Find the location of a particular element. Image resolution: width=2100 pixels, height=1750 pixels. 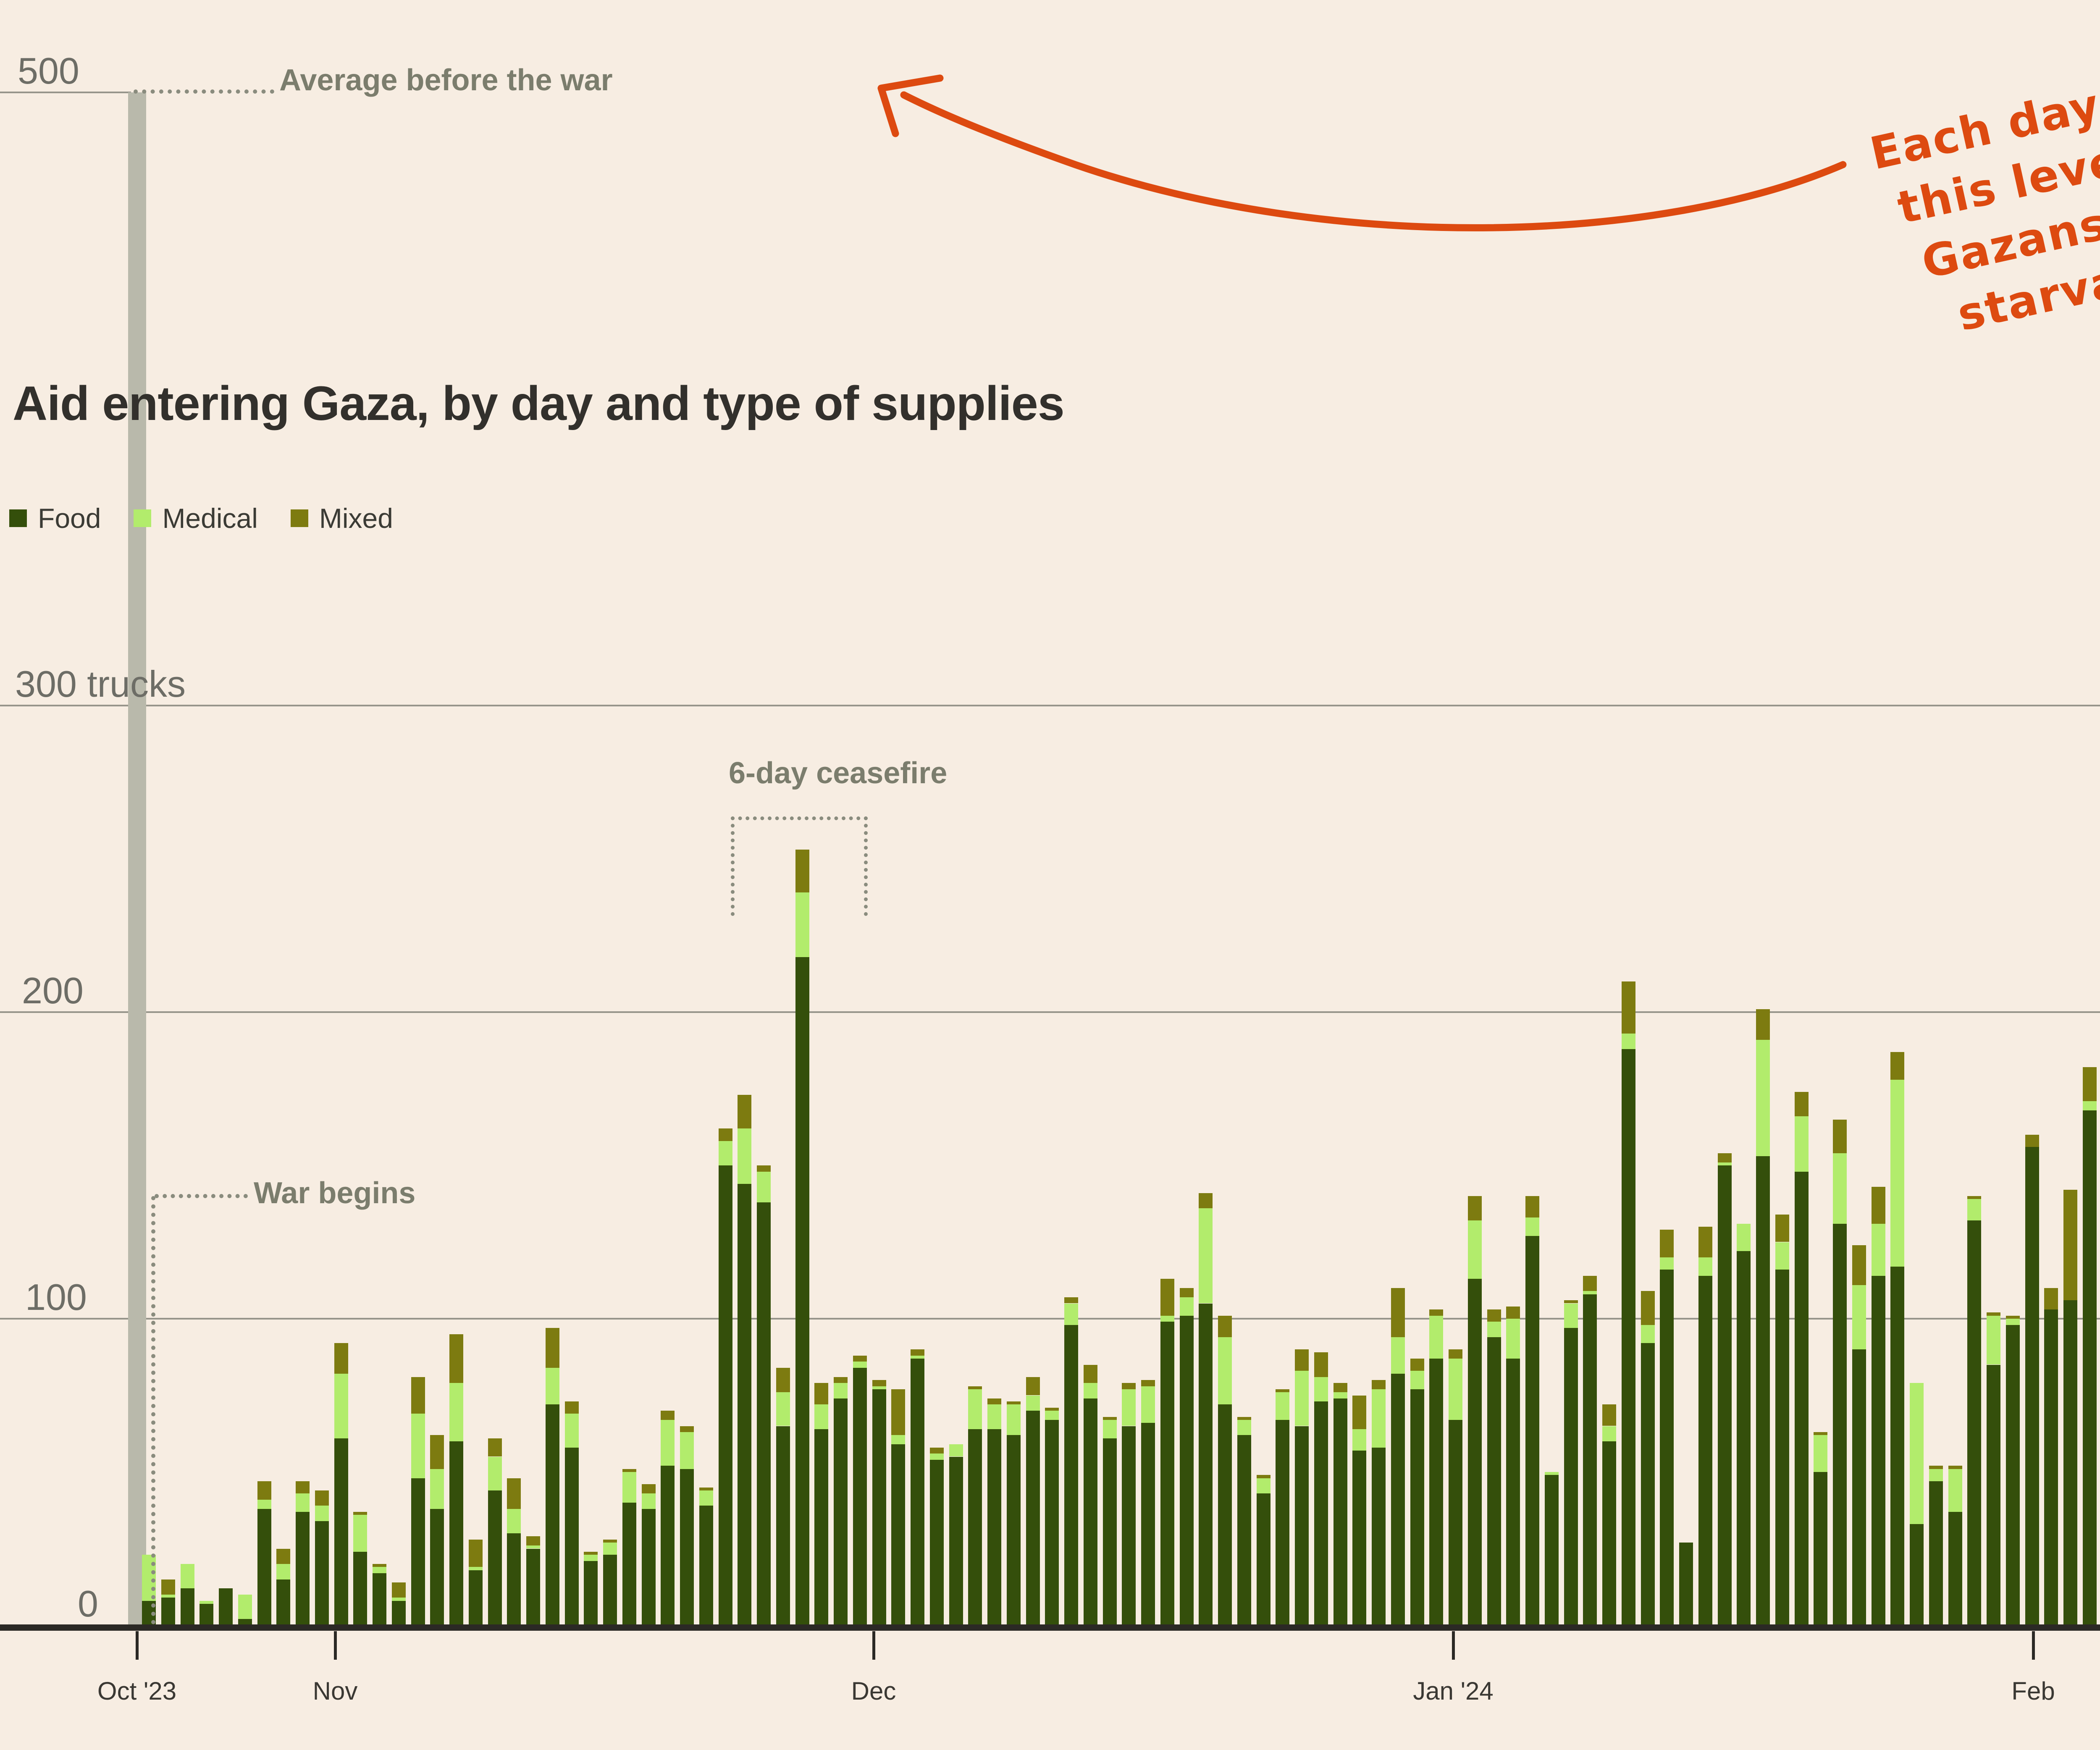

average-line-dotted-segment is located at coordinates (204, 91).